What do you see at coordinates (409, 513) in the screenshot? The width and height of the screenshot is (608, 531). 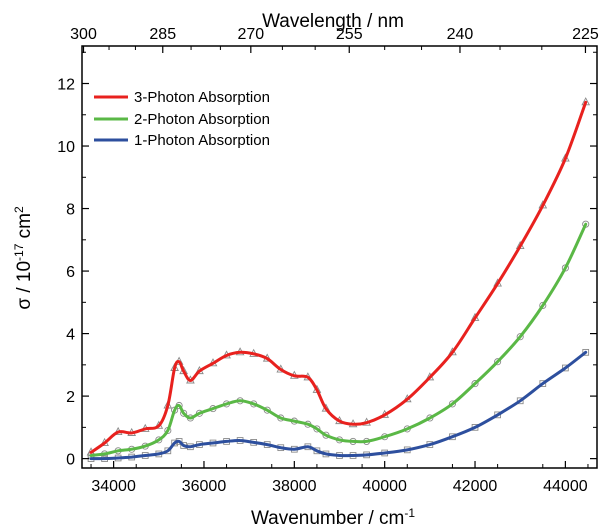 I see `x-axis-label-sup: -1` at bounding box center [409, 513].